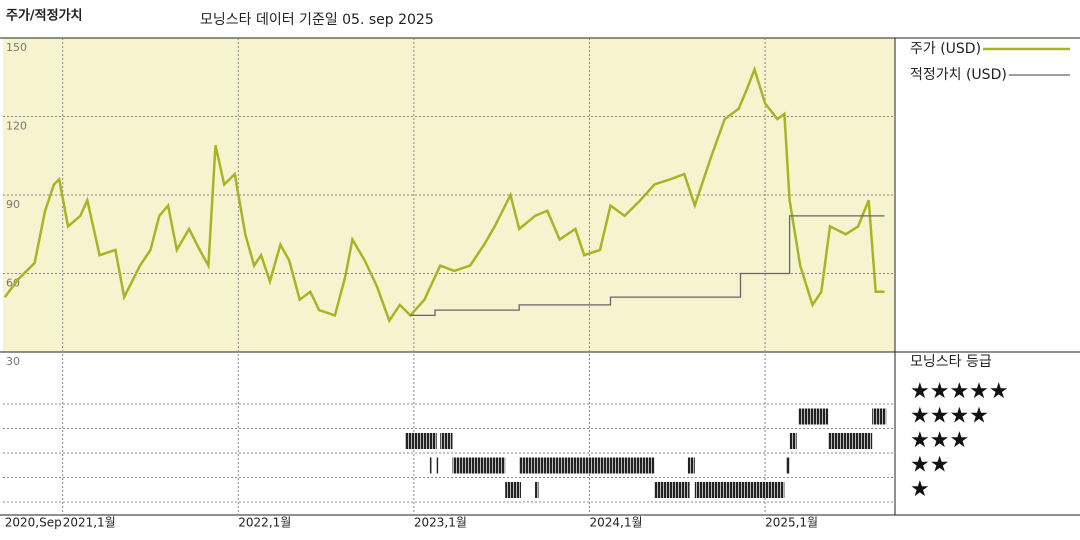 Image resolution: width=1080 pixels, height=540 pixels. What do you see at coordinates (89, 523) in the screenshot?
I see `x-tick-label: 2021,1월` at bounding box center [89, 523].